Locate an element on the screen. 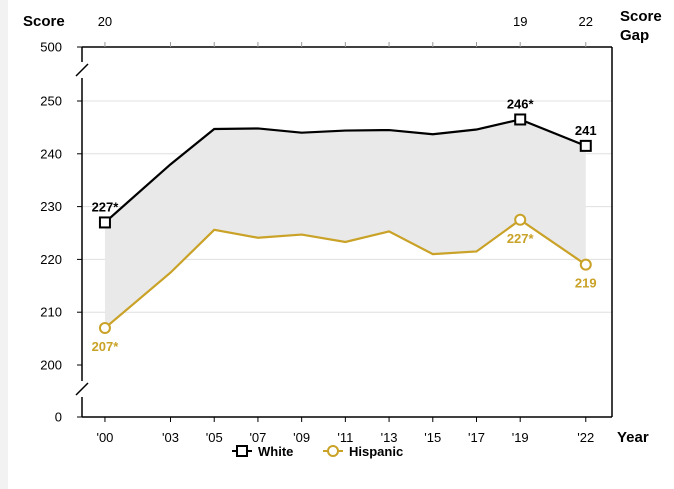 Image resolution: width=674 pixels, height=489 pixels. gap-value-2000: 20 is located at coordinates (105, 21).